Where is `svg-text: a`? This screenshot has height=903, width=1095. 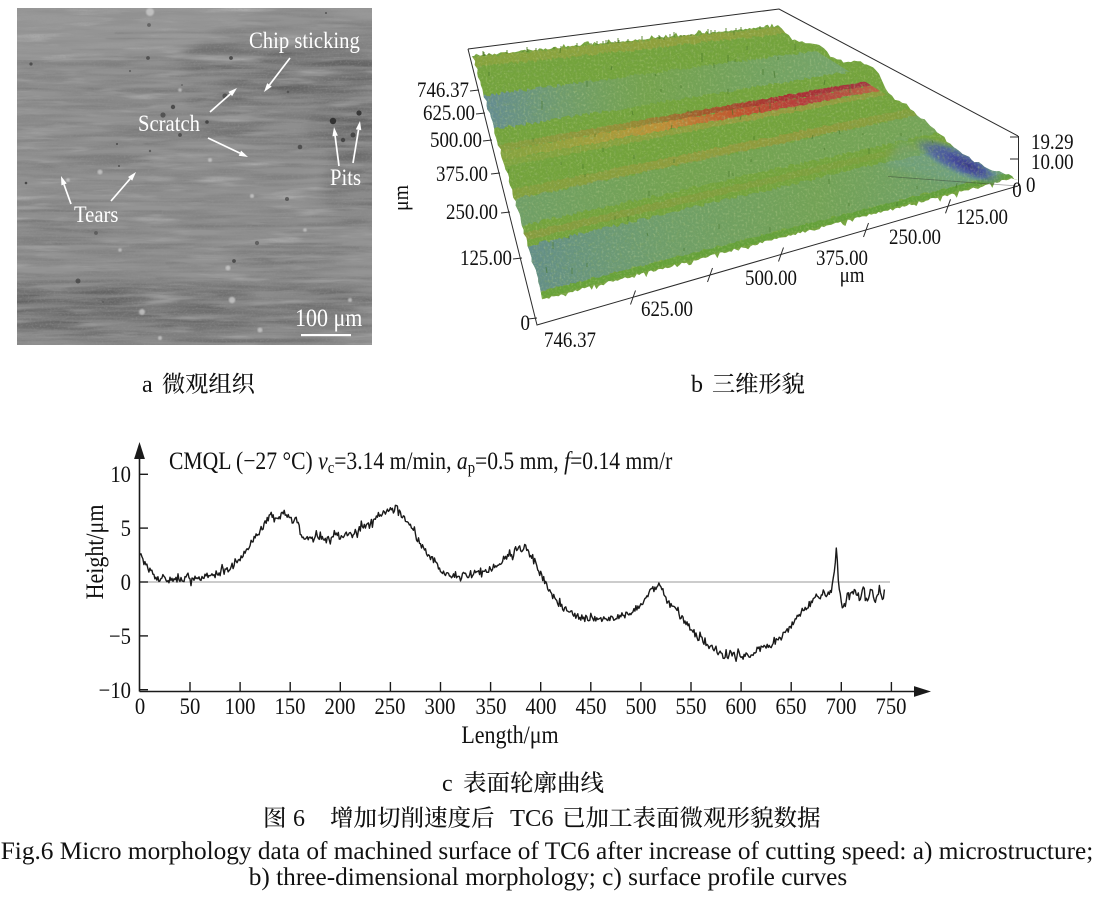
svg-text: a is located at coordinates (147, 385).